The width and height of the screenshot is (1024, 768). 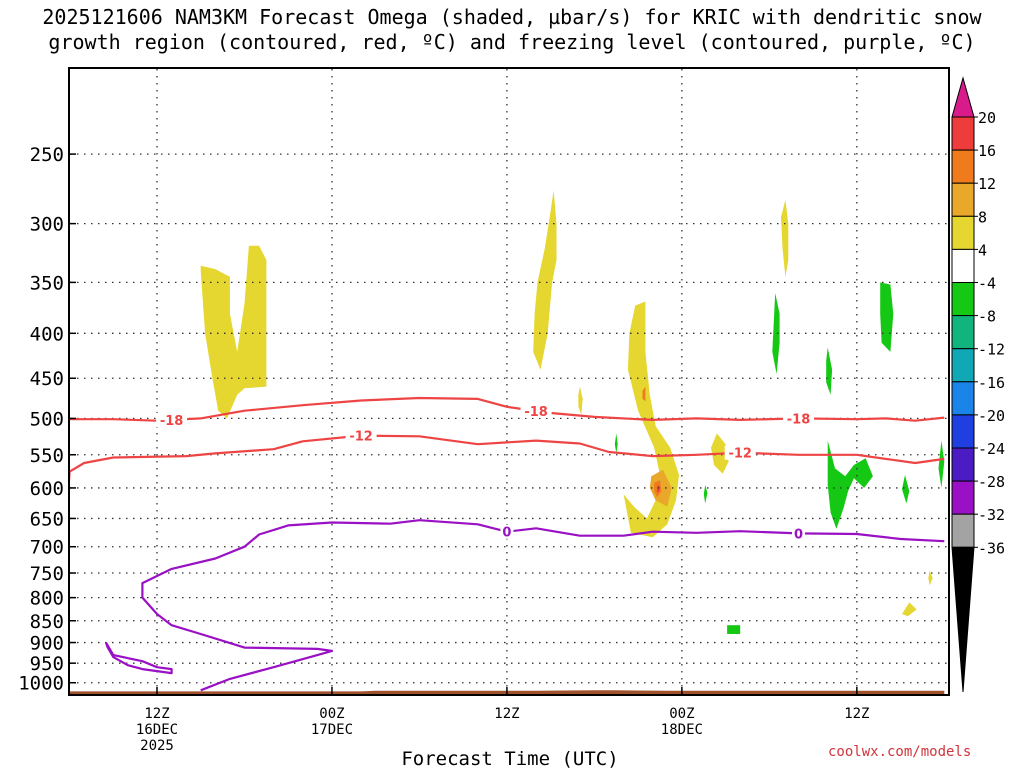 I want to click on x-tick-label-42-1: 18DEC, so click(x=682, y=730).